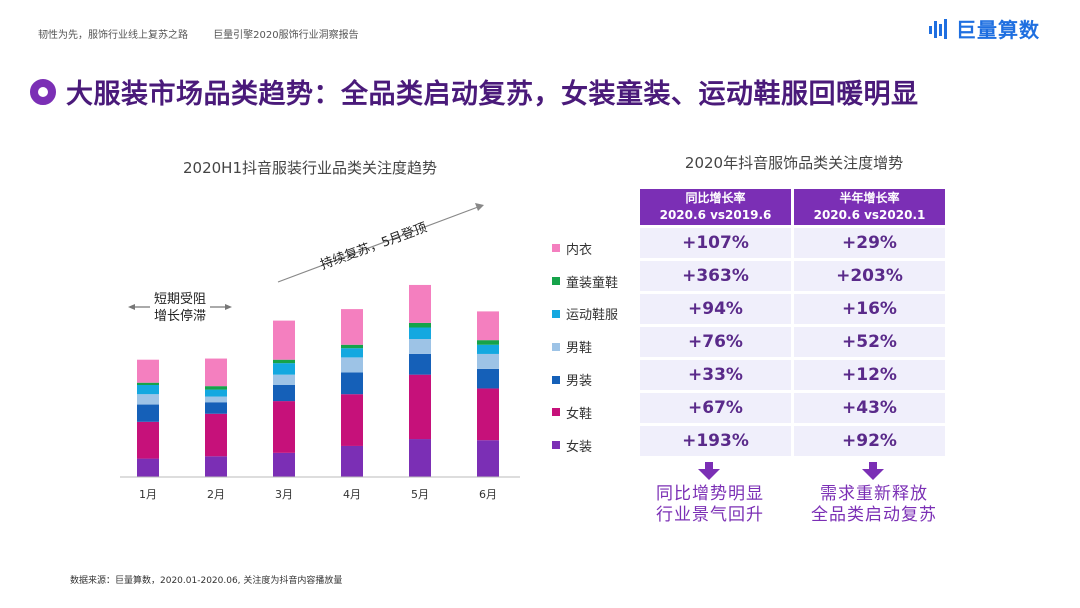  I want to click on page-title-row: 大服装市场品类趋势：全品类启动复苏，女装童装、运动鞋服回暖明显, so click(474, 91).